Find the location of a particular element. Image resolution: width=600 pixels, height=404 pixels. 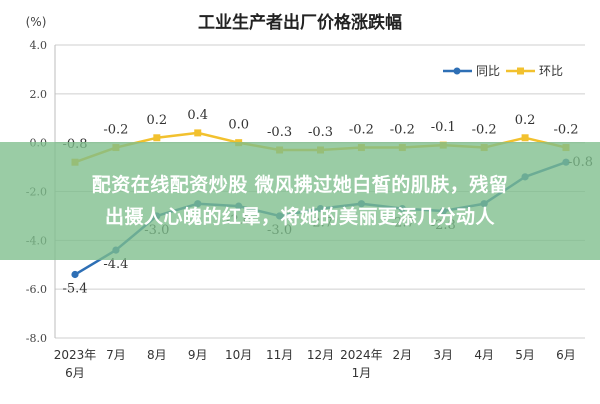

y-tick-label: 4.0 is located at coordinates (39, 45).